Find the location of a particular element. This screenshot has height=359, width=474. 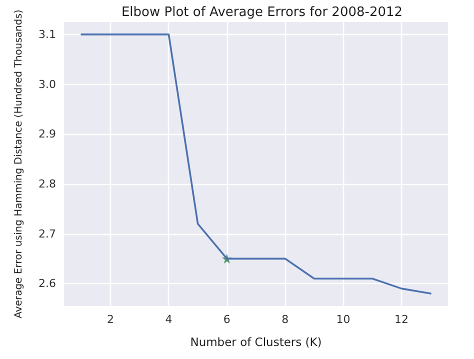

y-tick-label: 2.9 is located at coordinates (47, 134).